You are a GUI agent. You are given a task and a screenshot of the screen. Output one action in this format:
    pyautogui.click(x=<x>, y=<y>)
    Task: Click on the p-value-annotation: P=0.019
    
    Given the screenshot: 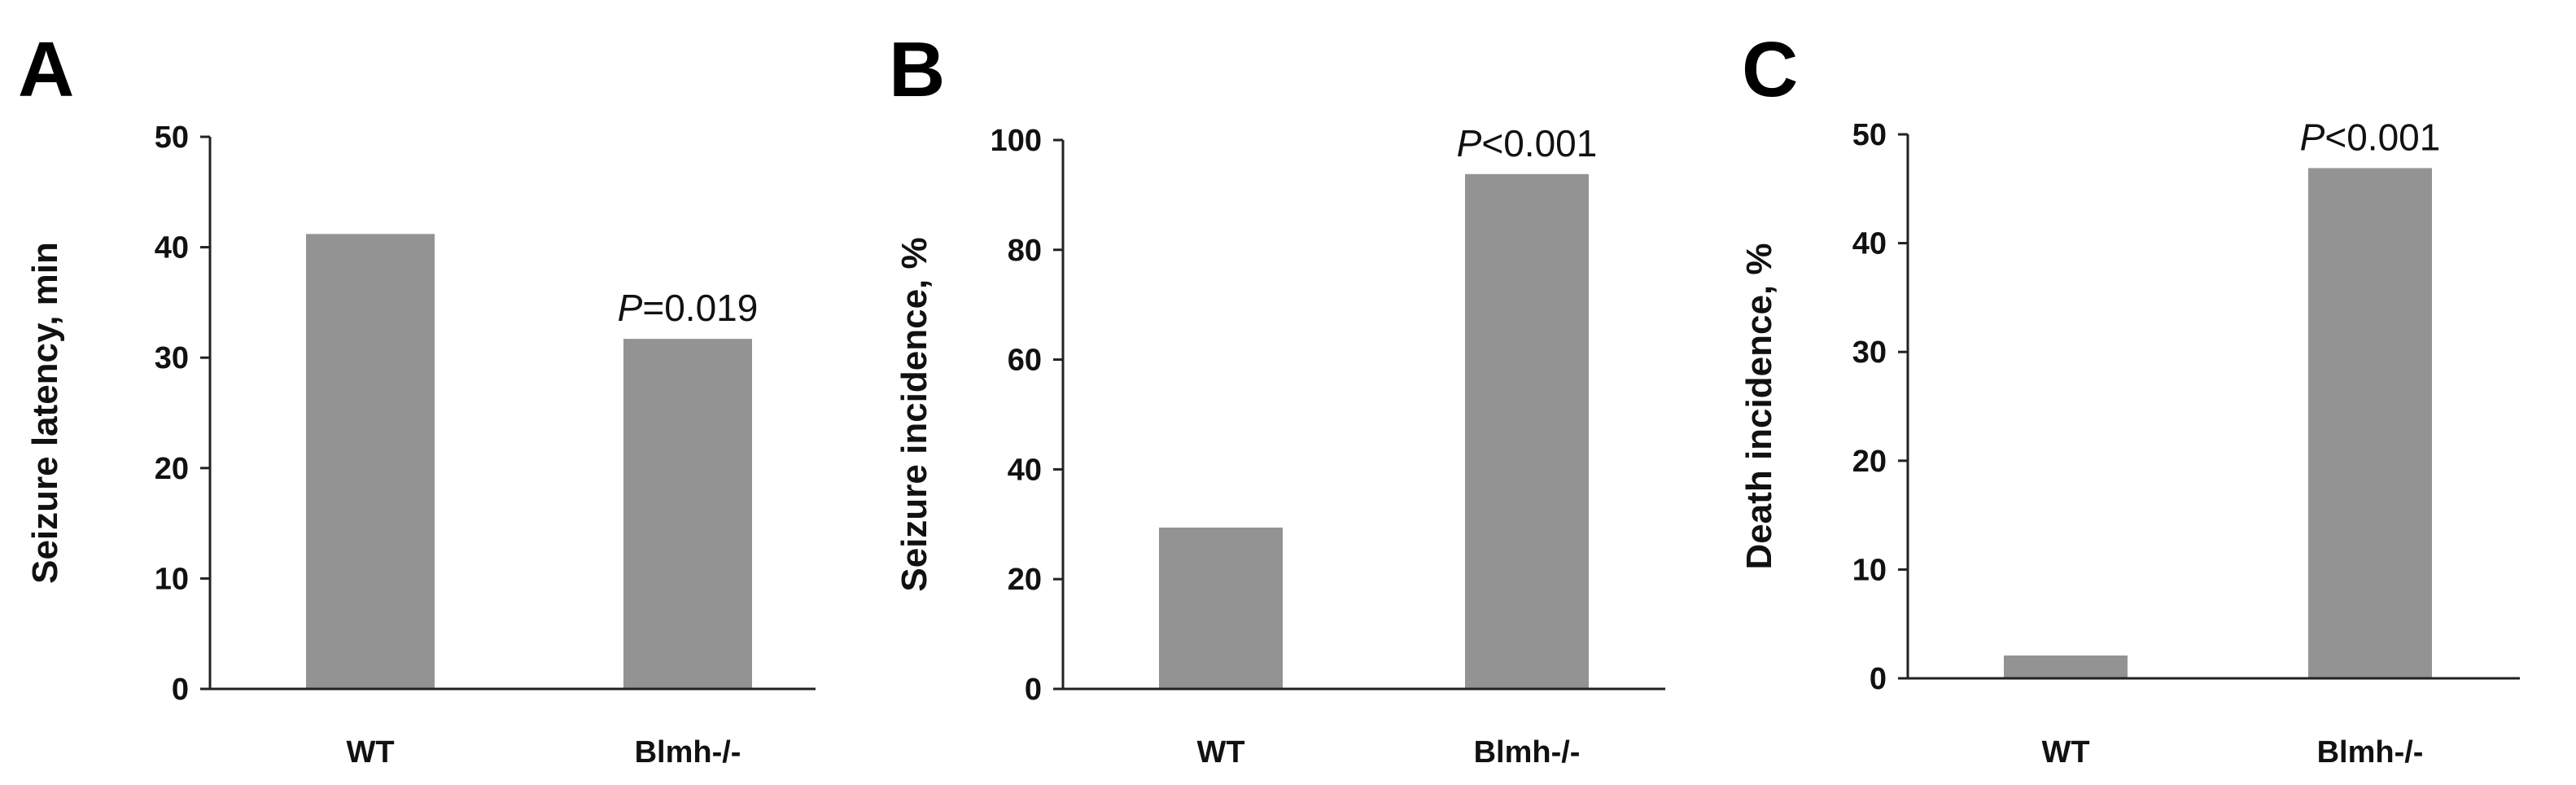 What is the action you would take?
    pyautogui.click(x=688, y=308)
    